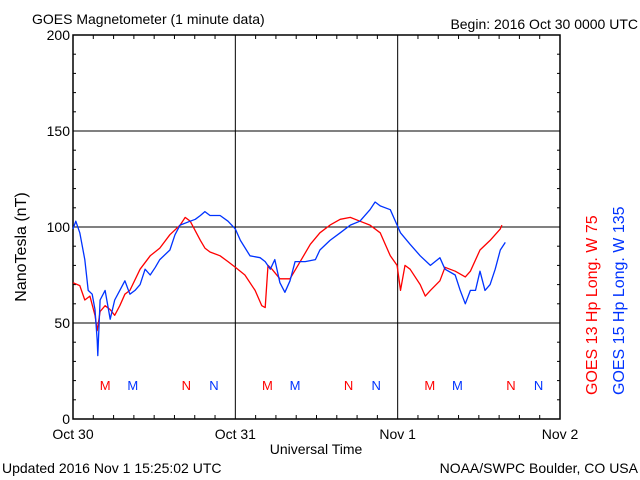 Image resolution: width=640 pixels, height=480 pixels. What do you see at coordinates (148, 19) in the screenshot?
I see `chart-title: GOES Magnetometer (1 minute data)` at bounding box center [148, 19].